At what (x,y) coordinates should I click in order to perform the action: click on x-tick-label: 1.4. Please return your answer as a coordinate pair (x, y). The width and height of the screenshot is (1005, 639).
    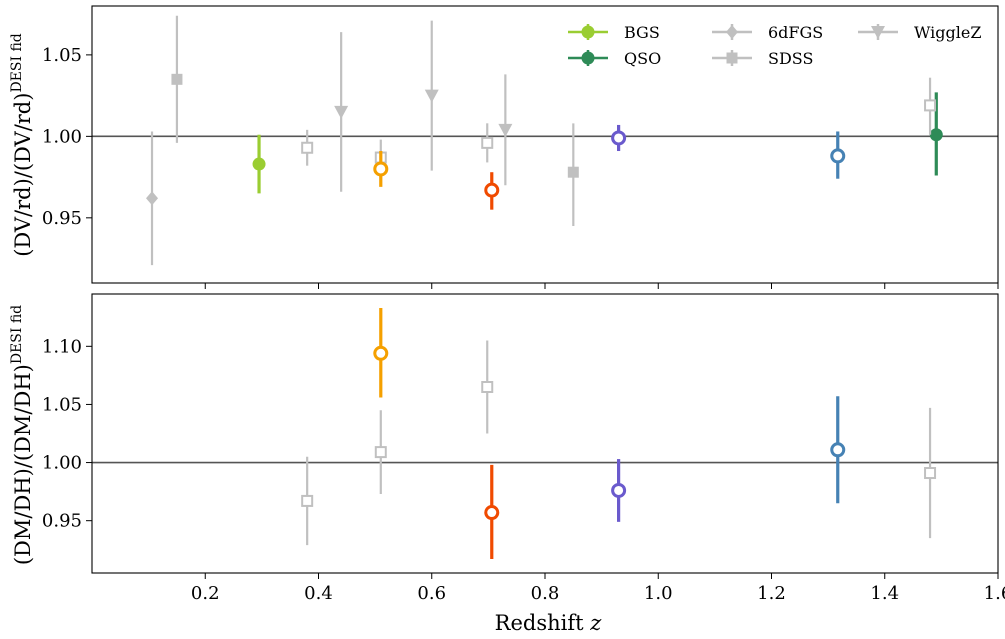
    Looking at the image, I should click on (884, 593).